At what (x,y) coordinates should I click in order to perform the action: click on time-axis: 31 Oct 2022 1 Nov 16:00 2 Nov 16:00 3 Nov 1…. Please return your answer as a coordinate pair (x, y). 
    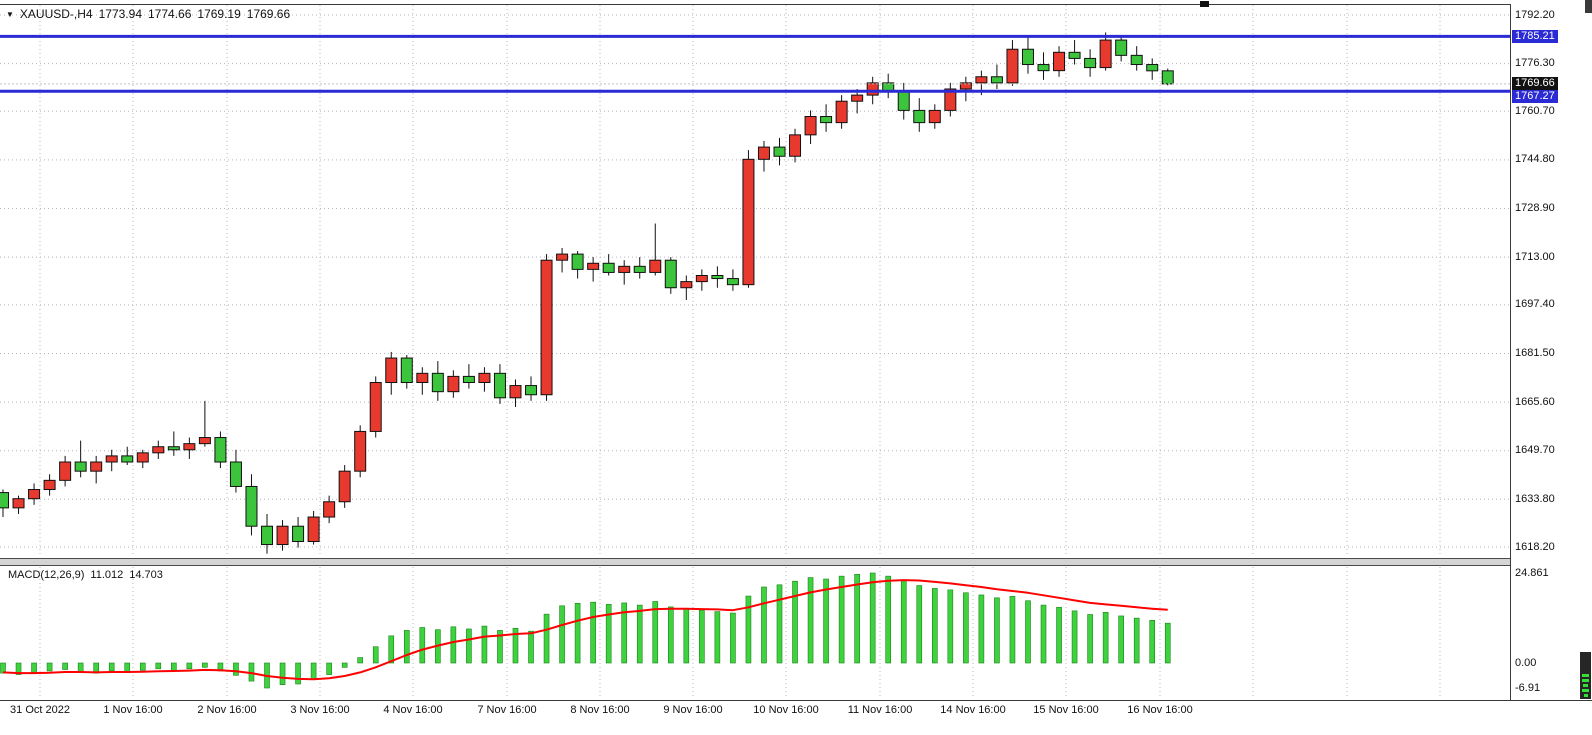
    Looking at the image, I should click on (755, 712).